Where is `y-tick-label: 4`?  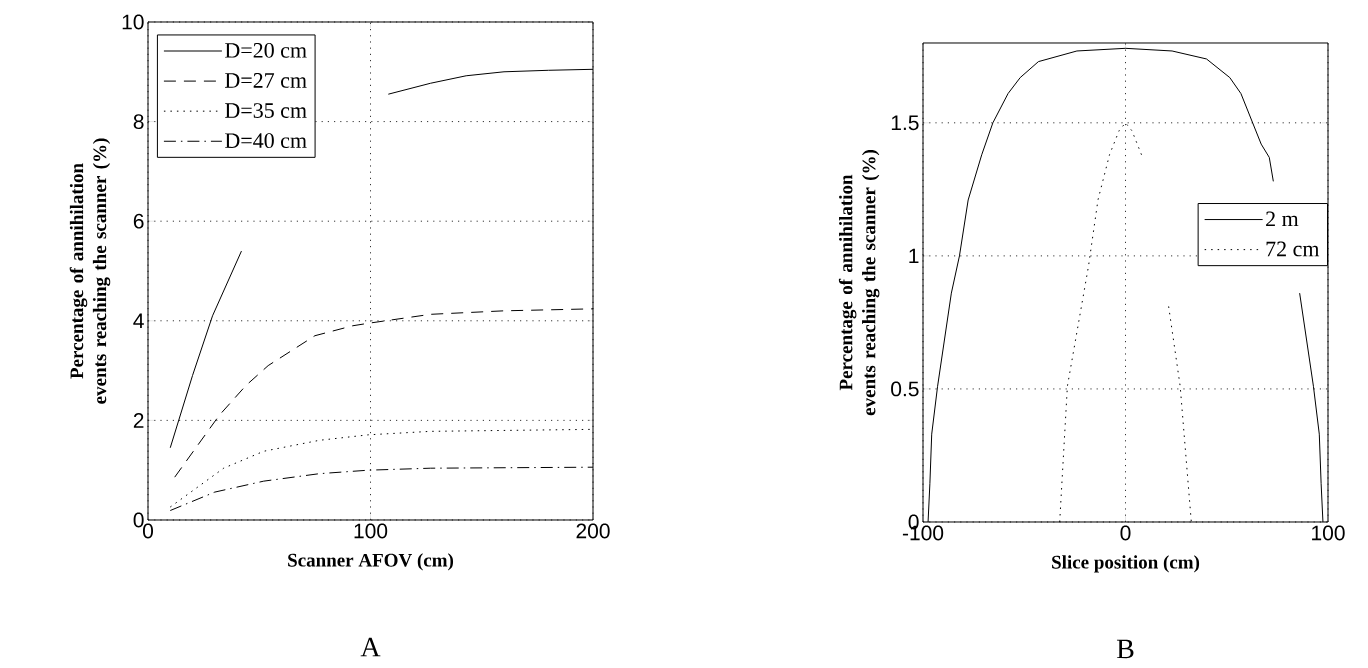 y-tick-label: 4 is located at coordinates (138, 321).